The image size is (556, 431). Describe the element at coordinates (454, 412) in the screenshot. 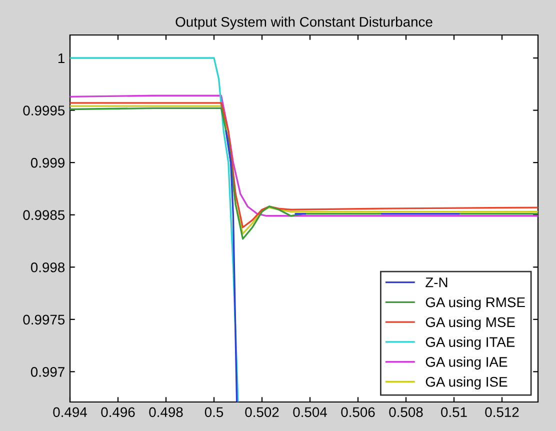

I see `x-tick-label: 0.51` at that location.